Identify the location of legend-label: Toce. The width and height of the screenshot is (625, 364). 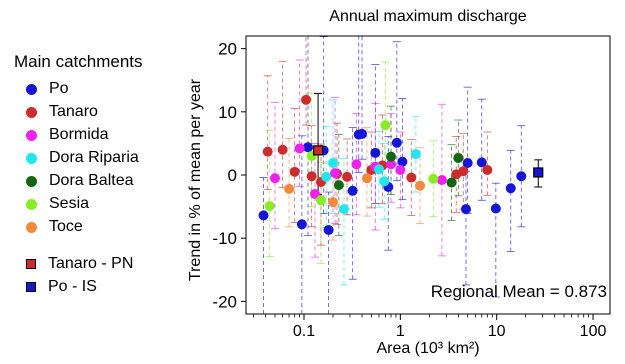
(66, 226).